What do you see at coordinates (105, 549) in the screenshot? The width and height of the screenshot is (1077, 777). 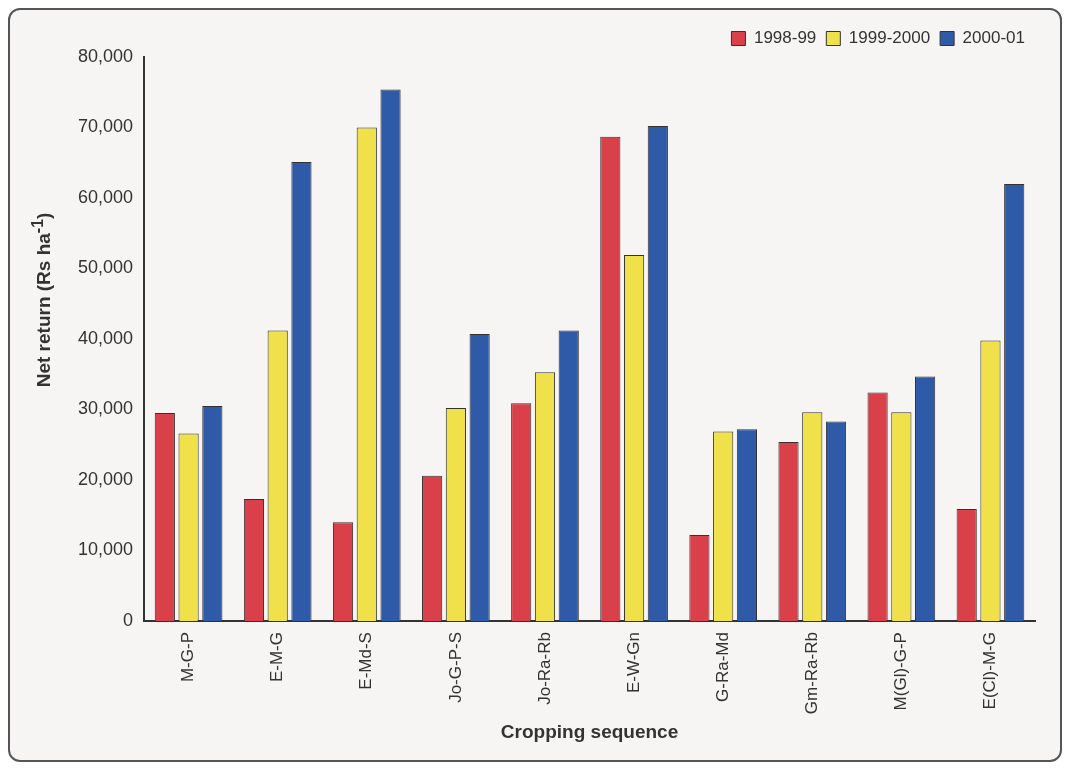 I see `y-tick-label: 10,000` at bounding box center [105, 549].